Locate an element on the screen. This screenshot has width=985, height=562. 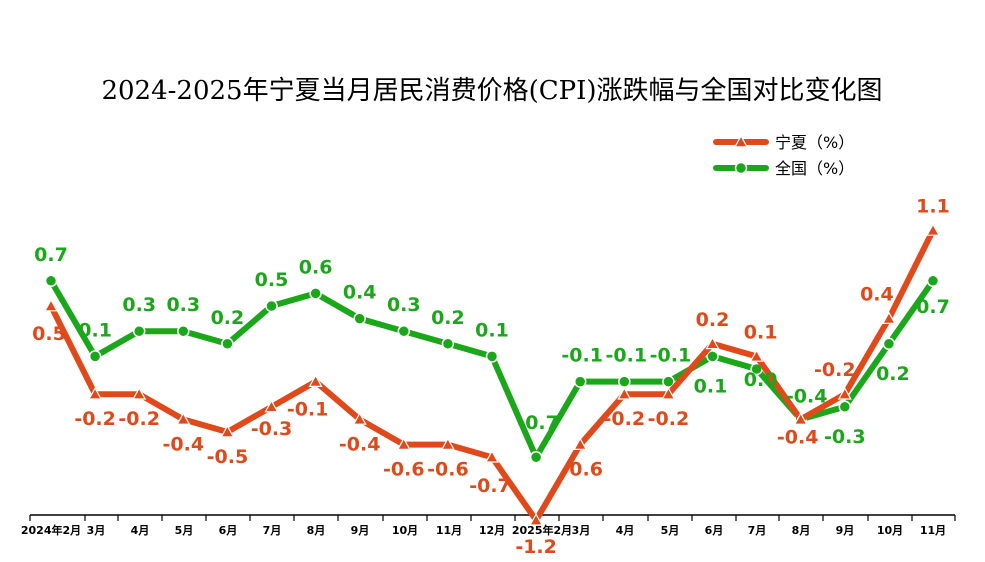
x-tick-label: 2024年2月 is located at coordinates (51, 530).